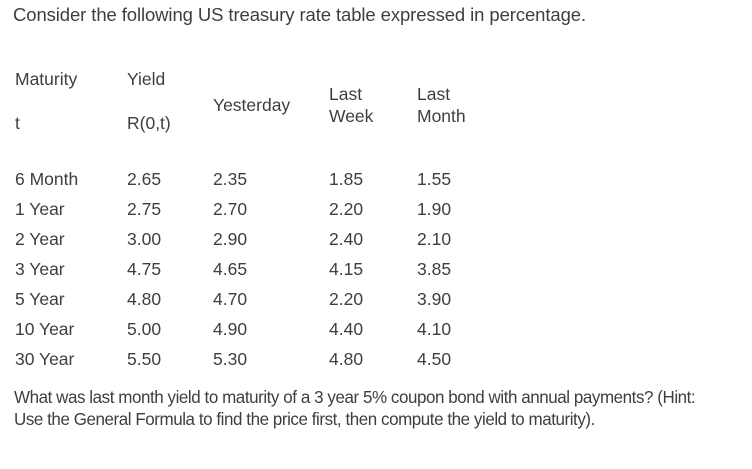  What do you see at coordinates (351, 116) in the screenshot?
I see `header-last-week-line2: Week` at bounding box center [351, 116].